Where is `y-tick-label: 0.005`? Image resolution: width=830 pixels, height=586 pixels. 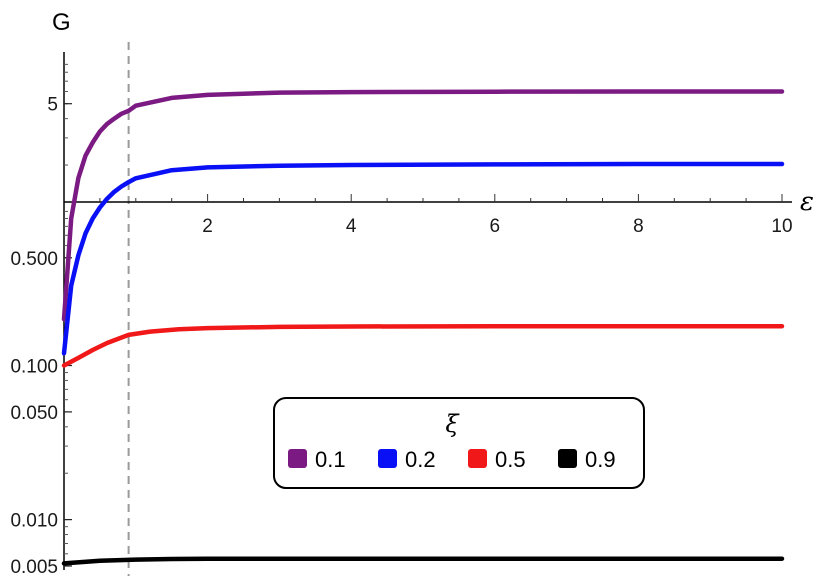 y-tick-label: 0.005 is located at coordinates (34, 567).